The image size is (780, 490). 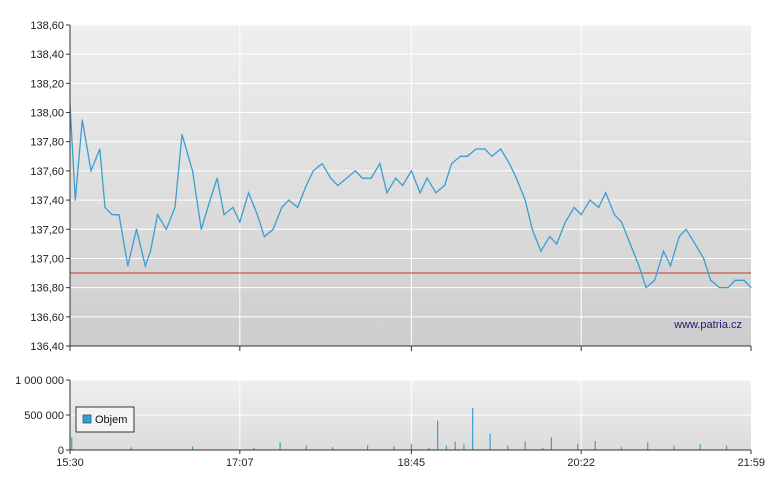 What do you see at coordinates (410, 348) in the screenshot?
I see `price-x-axis` at bounding box center [410, 348].